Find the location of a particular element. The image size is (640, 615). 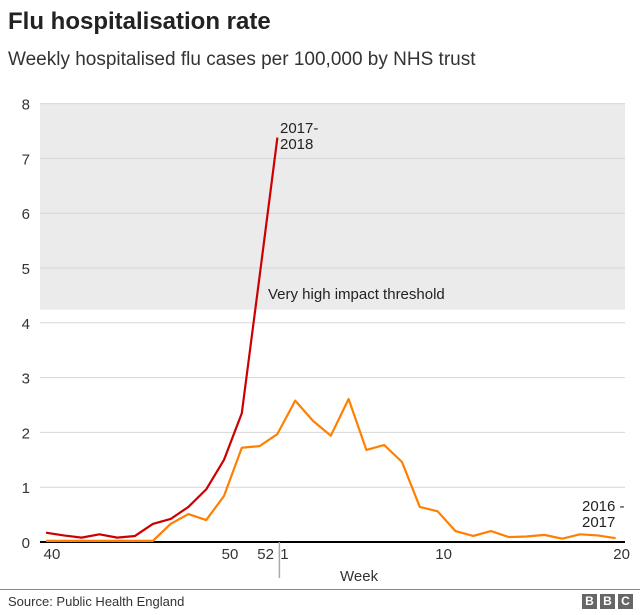

source-note: Source: Public Health England is located at coordinates (96, 601).